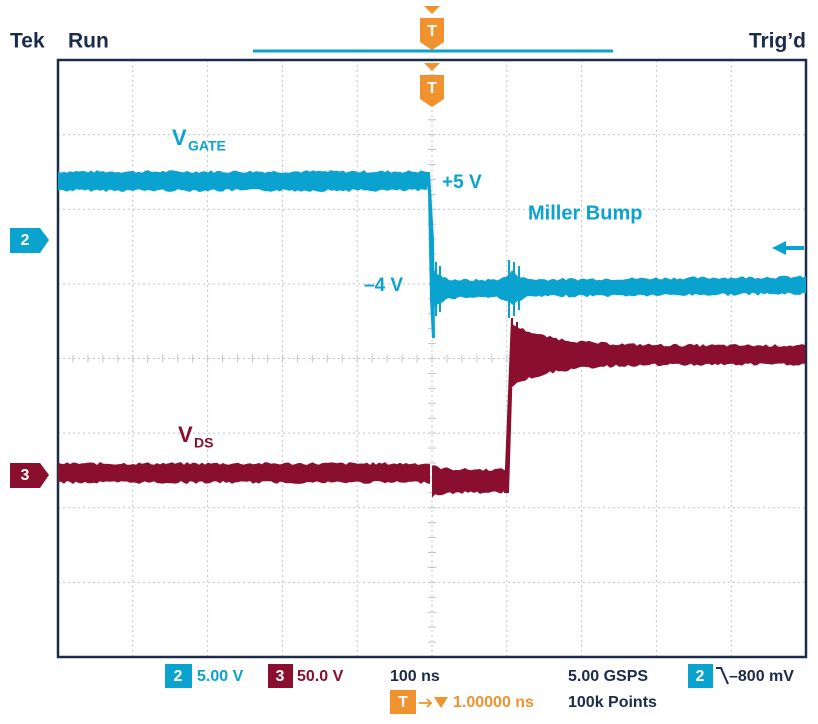  What do you see at coordinates (415, 676) in the screenshot?
I see `timebase: 100 ns` at bounding box center [415, 676].